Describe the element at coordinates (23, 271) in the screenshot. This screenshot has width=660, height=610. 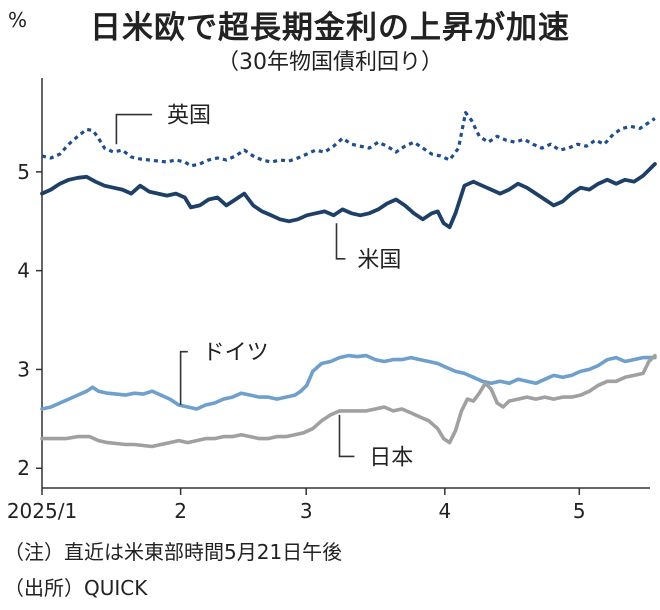
I see `y-tick-label-4: 4` at that location.